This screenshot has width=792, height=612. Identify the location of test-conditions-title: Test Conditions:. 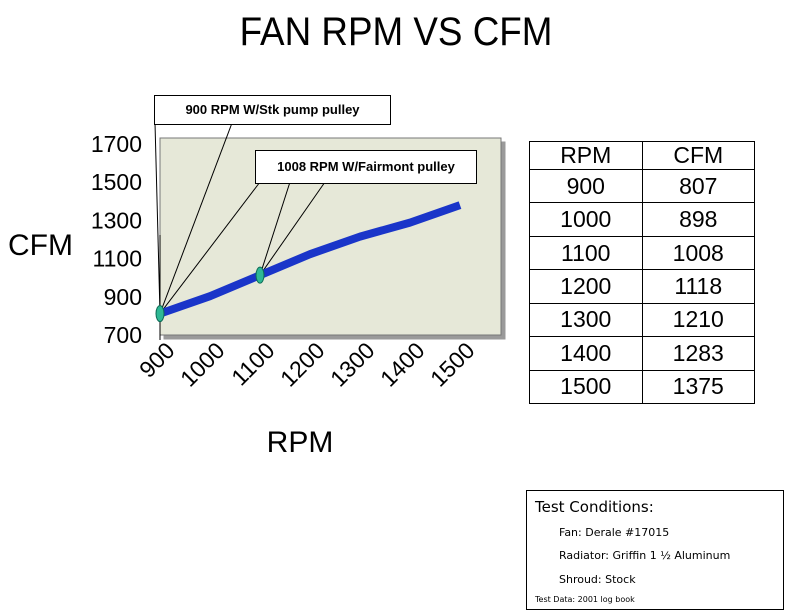
(594, 507).